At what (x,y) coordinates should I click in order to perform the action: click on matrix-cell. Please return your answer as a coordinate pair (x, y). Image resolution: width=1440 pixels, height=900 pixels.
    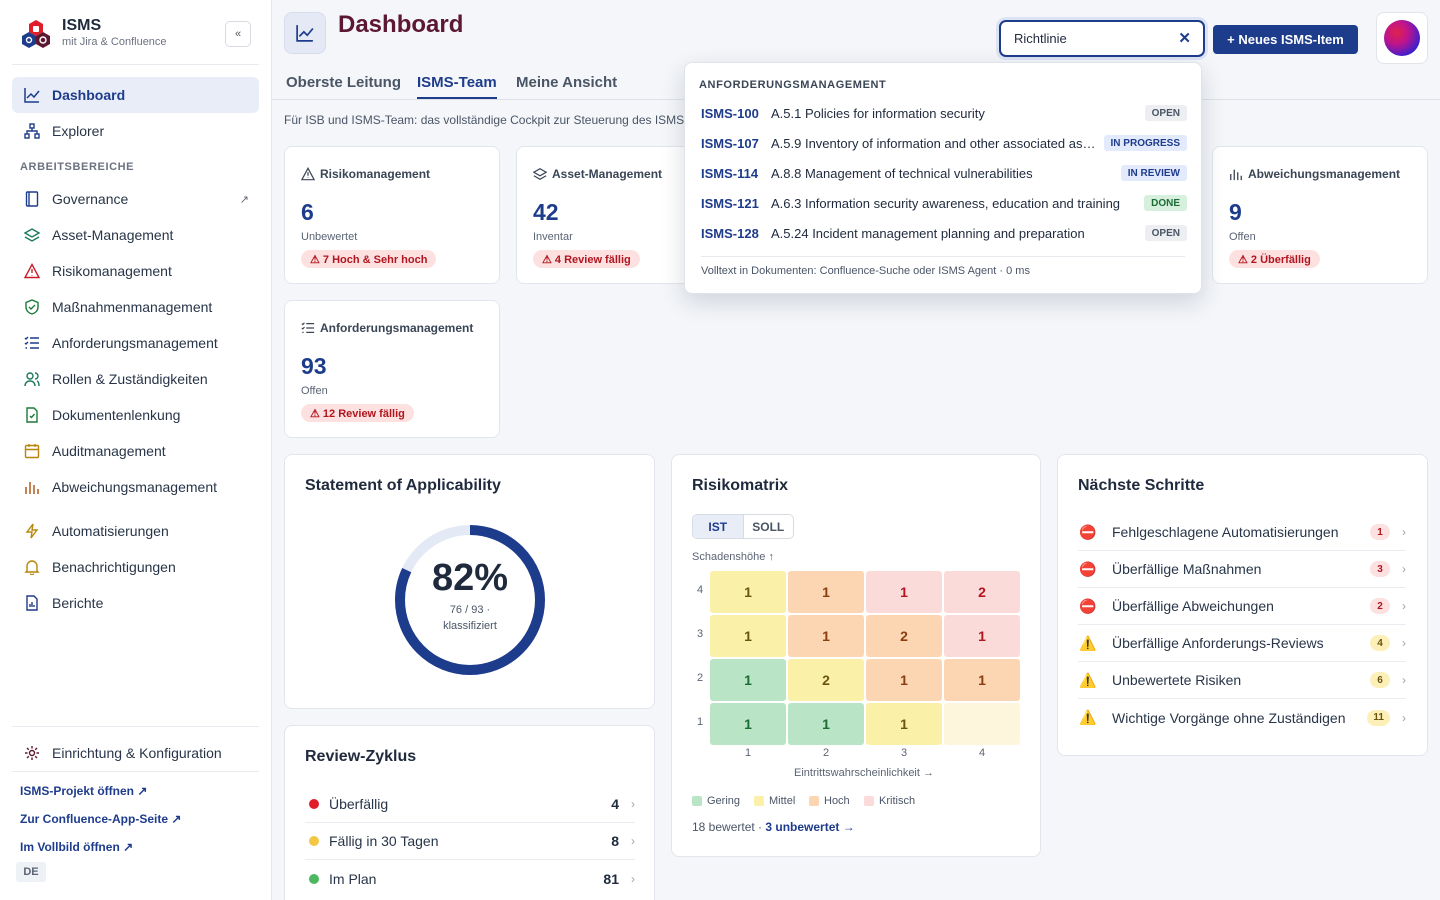
    Looking at the image, I should click on (982, 724).